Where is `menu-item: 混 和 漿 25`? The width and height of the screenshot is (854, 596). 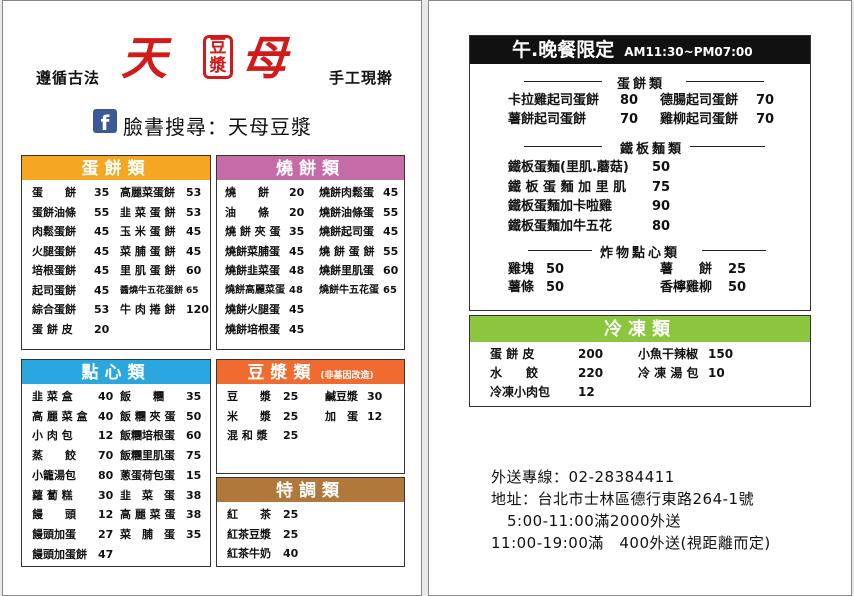 menu-item: 混 和 漿 25 is located at coordinates (262, 436).